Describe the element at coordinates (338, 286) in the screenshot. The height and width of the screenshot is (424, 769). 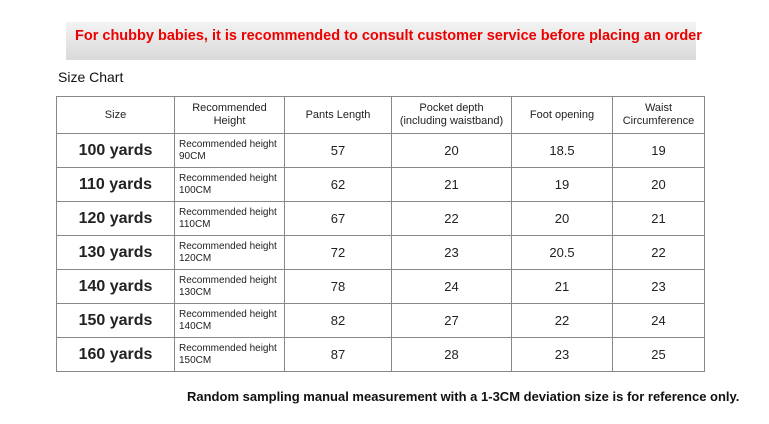
I see `table-cell: 78` at that location.